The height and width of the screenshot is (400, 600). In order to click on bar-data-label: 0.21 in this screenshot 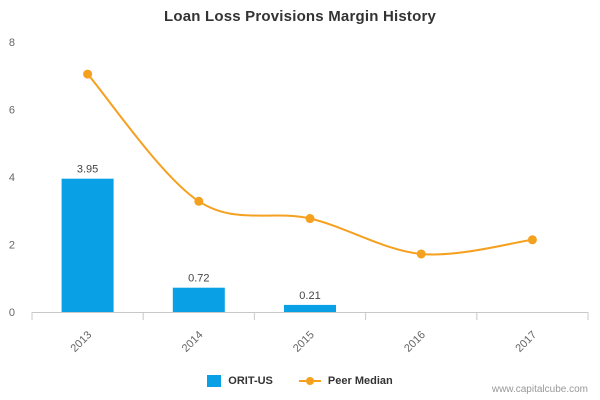, I will do `click(309, 296)`.